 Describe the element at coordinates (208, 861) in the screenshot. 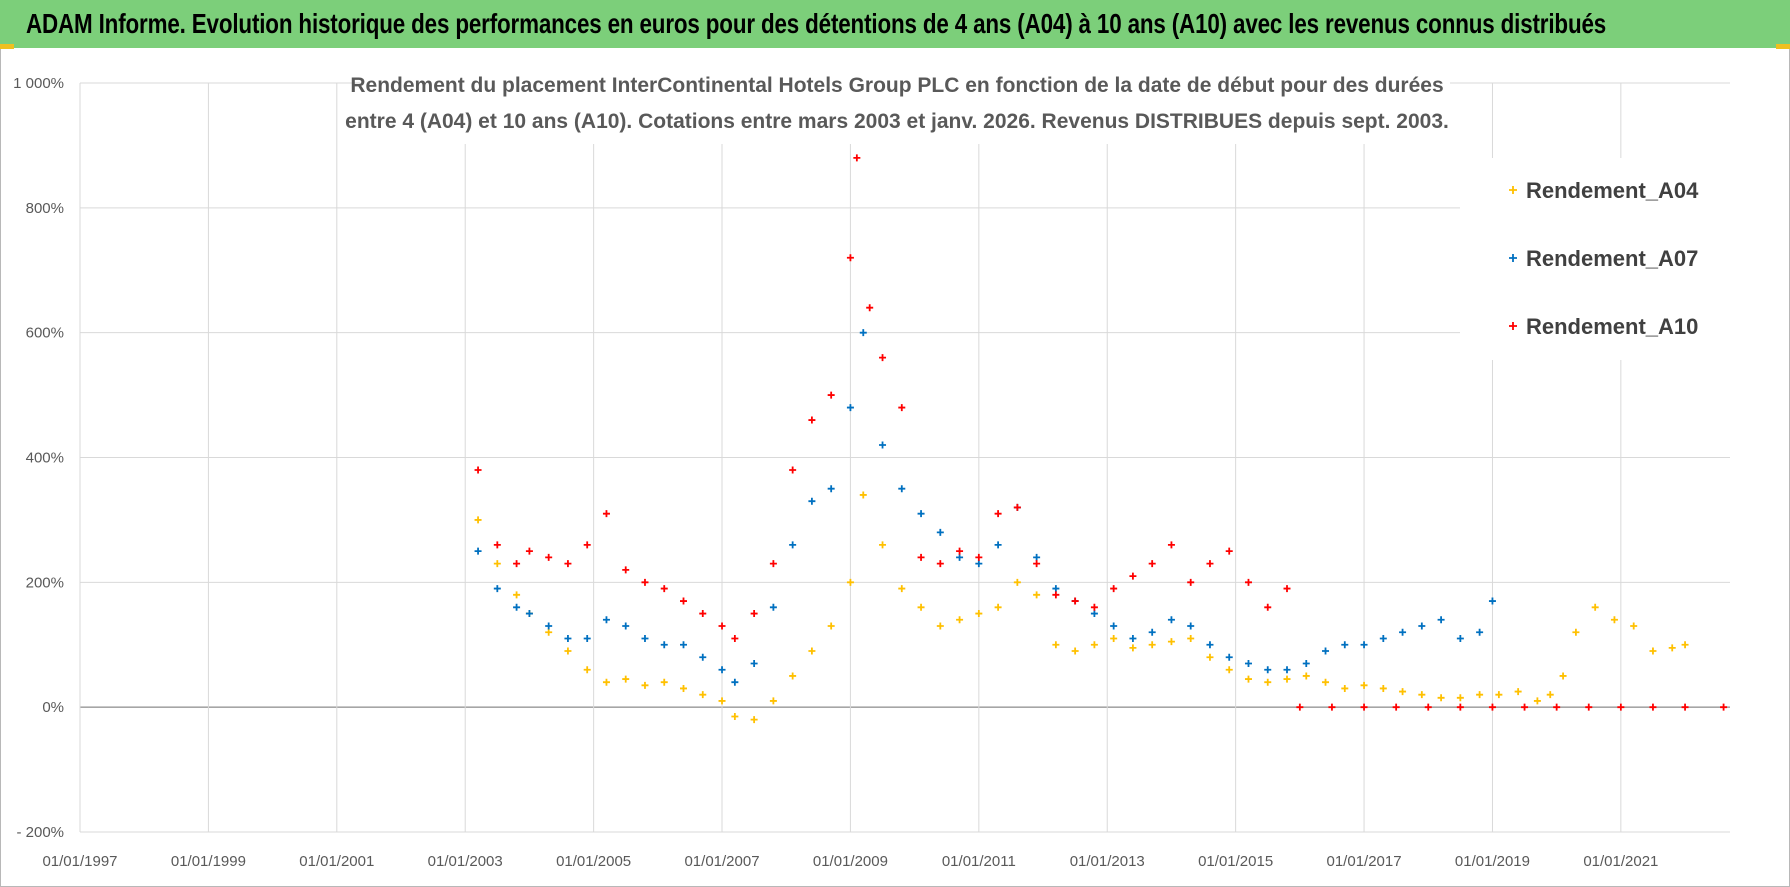

I see `x-tick-label: 01/01/1999` at that location.